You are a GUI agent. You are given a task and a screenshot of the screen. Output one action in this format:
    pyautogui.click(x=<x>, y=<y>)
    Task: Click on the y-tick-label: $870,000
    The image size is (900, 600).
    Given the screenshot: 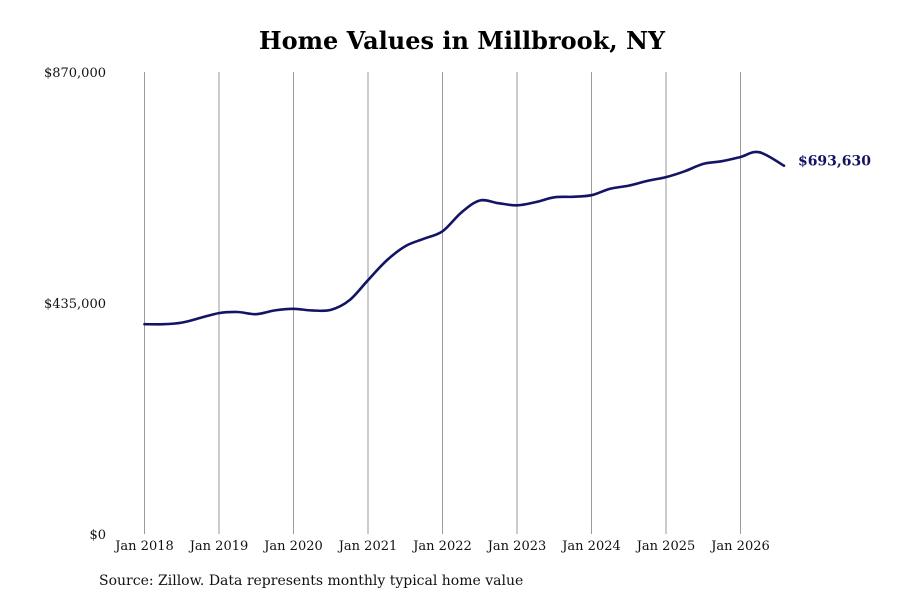 What is the action you would take?
    pyautogui.click(x=75, y=73)
    